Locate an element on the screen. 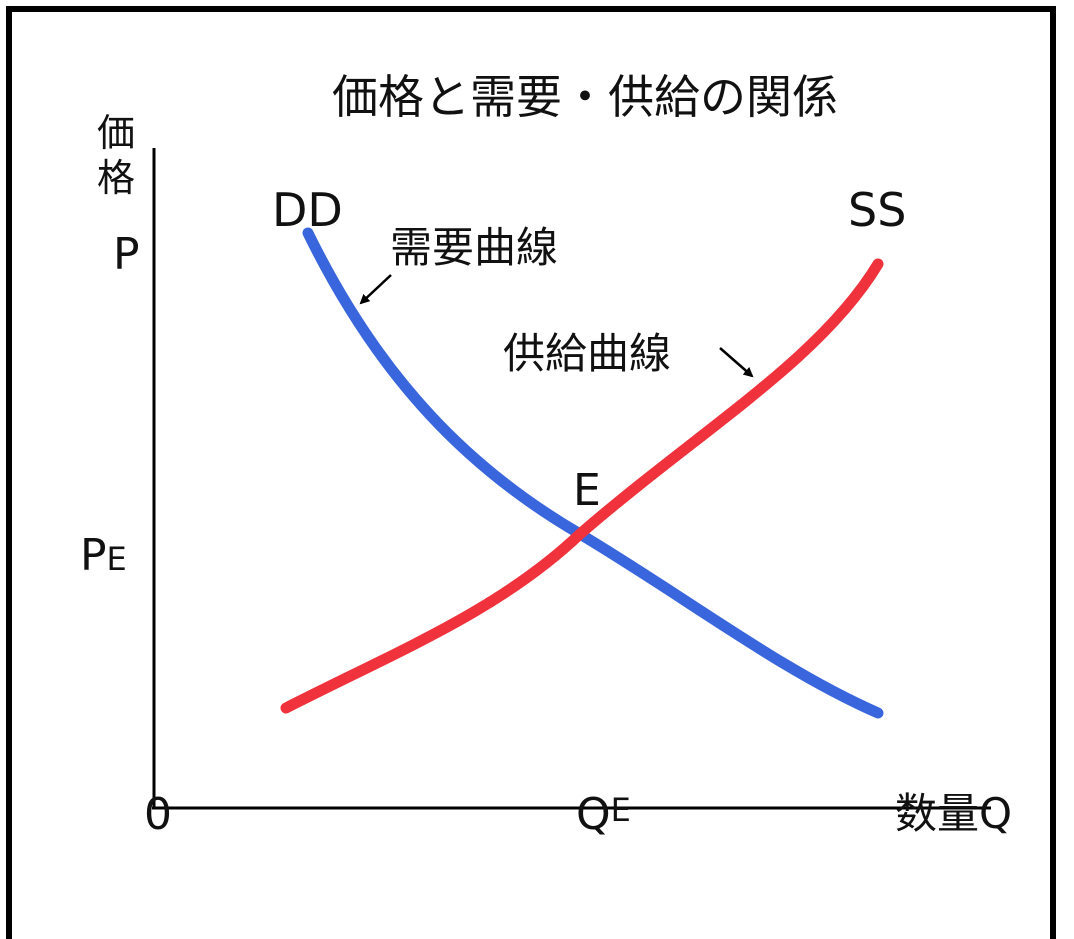 The image size is (1074, 939). equilibrium-quantity-main: Q is located at coordinates (593, 814).